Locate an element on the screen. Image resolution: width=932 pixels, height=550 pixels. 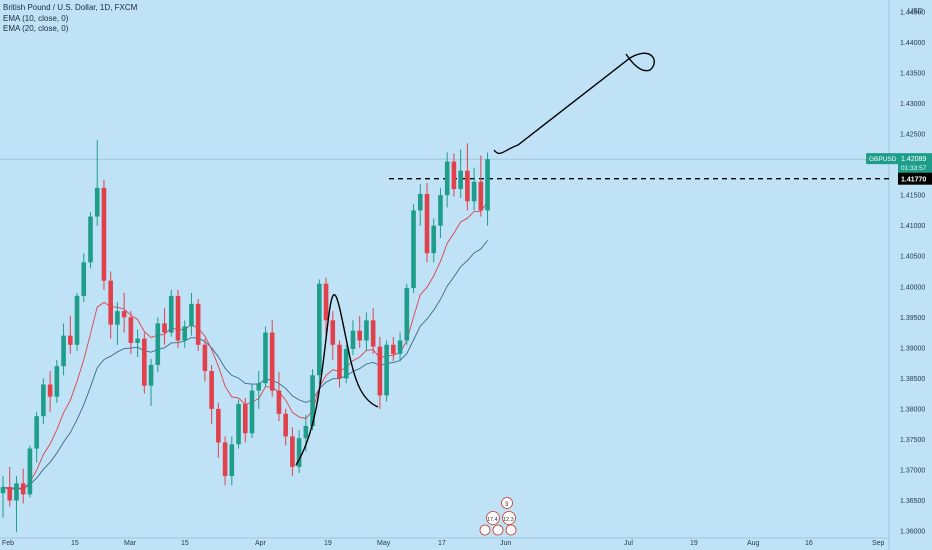
event-badge-label: 12.3 is located at coordinates (508, 520).